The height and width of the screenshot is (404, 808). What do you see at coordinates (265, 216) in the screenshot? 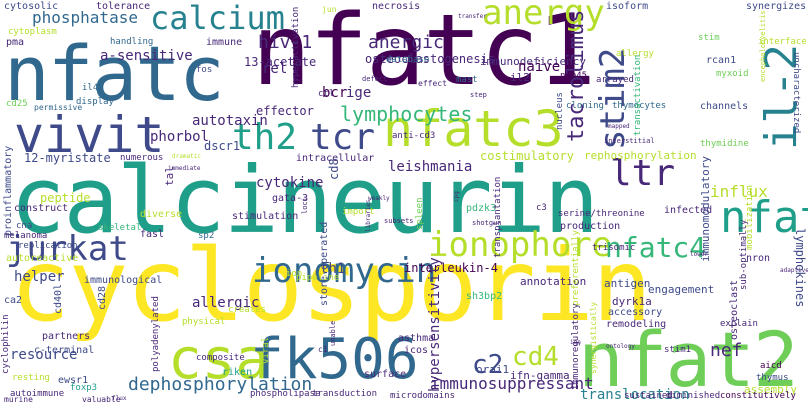
I see `word: stimulation` at bounding box center [265, 216].